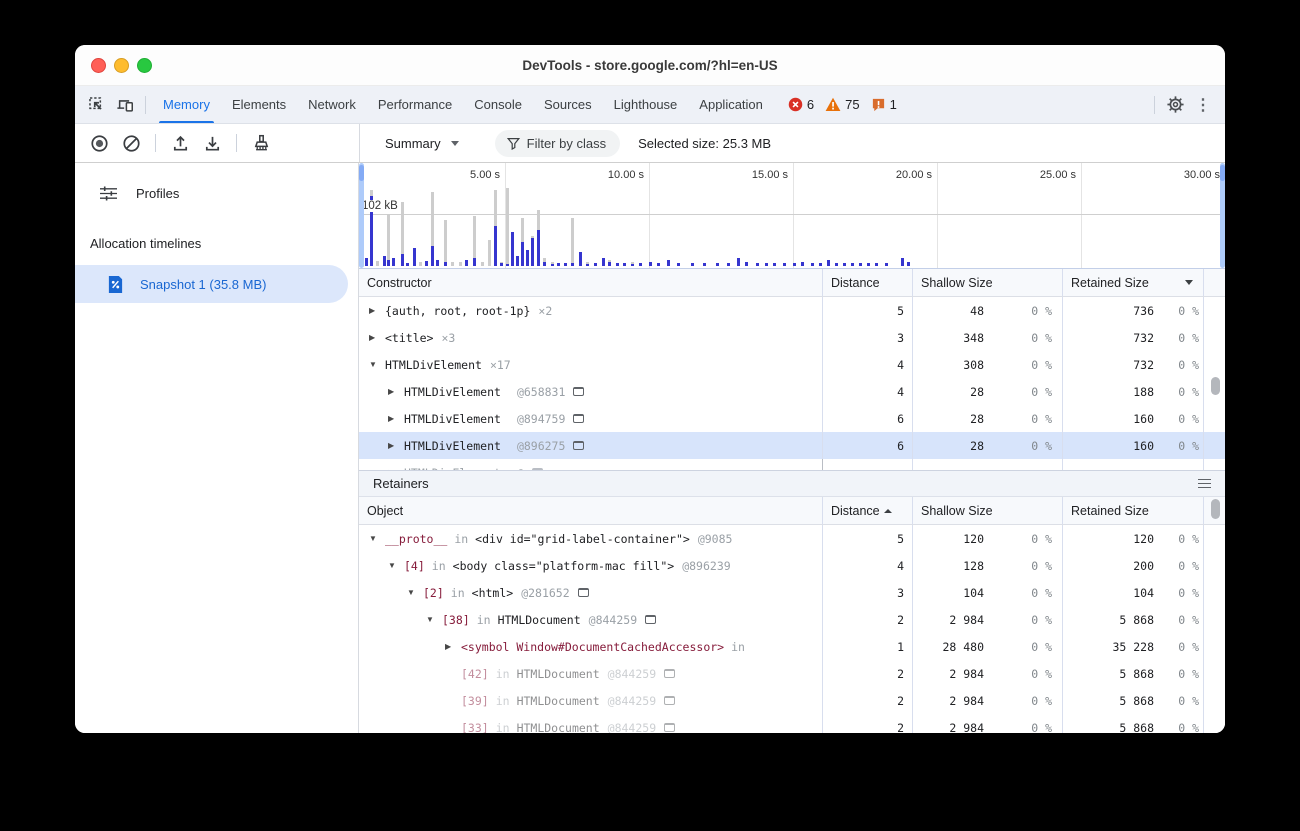 The width and height of the screenshot is (1300, 831). I want to click on tab-elements: Elements, so click(259, 104).